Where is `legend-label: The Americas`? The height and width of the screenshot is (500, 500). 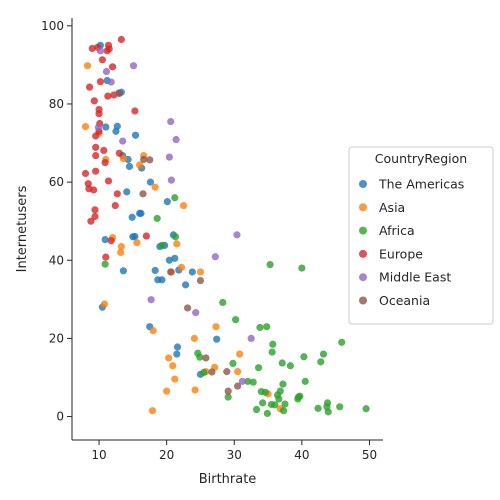
legend-label: The Americas is located at coordinates (421, 184).